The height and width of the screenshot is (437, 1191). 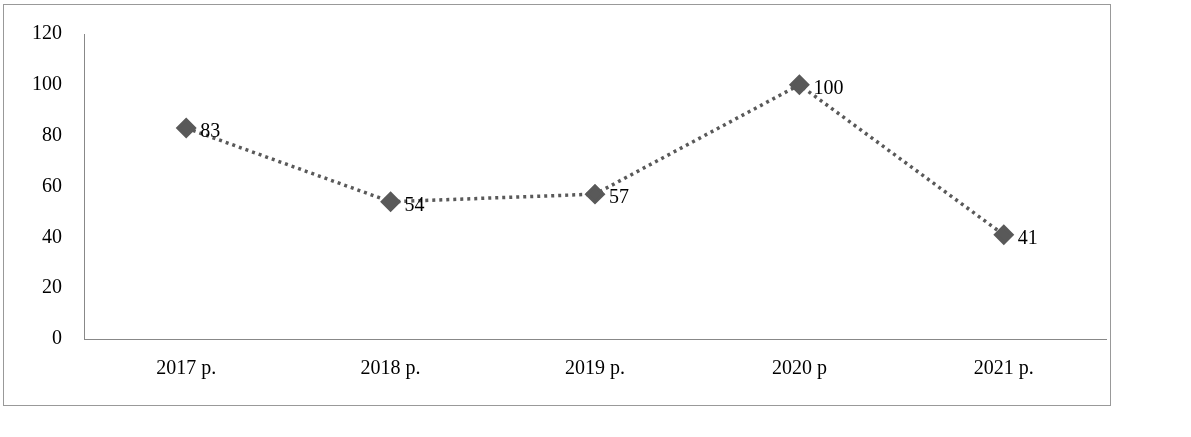 I want to click on y-tick-label: 120, so click(x=47, y=32).